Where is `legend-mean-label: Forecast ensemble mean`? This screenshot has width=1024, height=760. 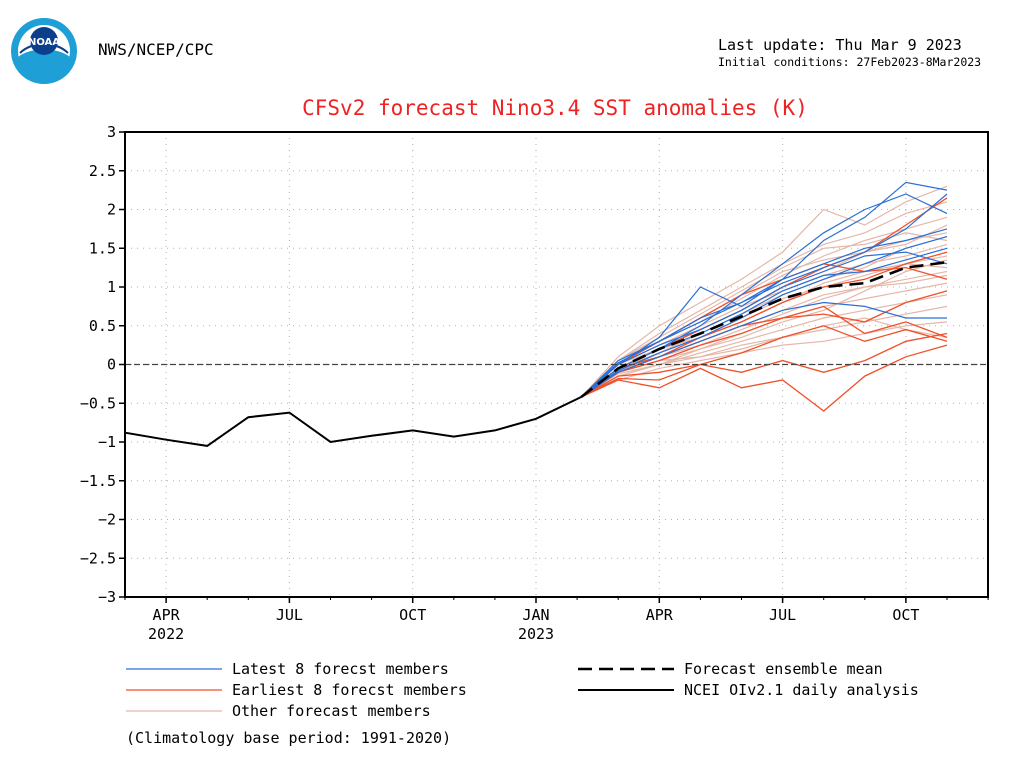 legend-mean-label: Forecast ensemble mean is located at coordinates (783, 669).